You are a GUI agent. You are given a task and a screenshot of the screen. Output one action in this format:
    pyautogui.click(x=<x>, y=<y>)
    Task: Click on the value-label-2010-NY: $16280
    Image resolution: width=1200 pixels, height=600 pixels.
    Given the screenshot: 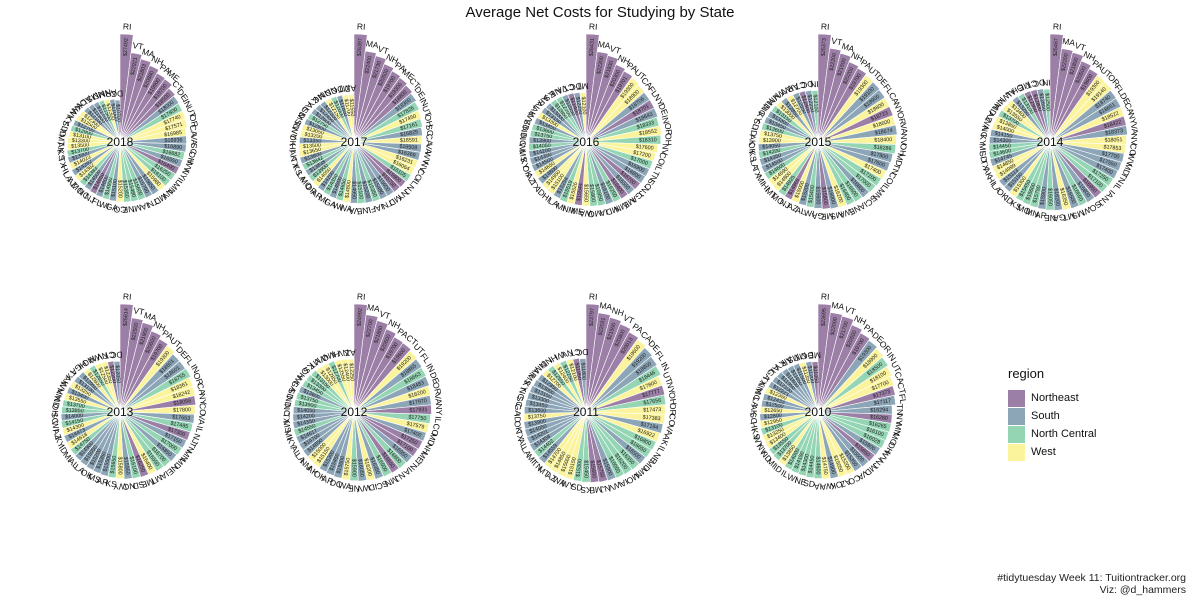 What is the action you would take?
    pyautogui.click(x=879, y=418)
    